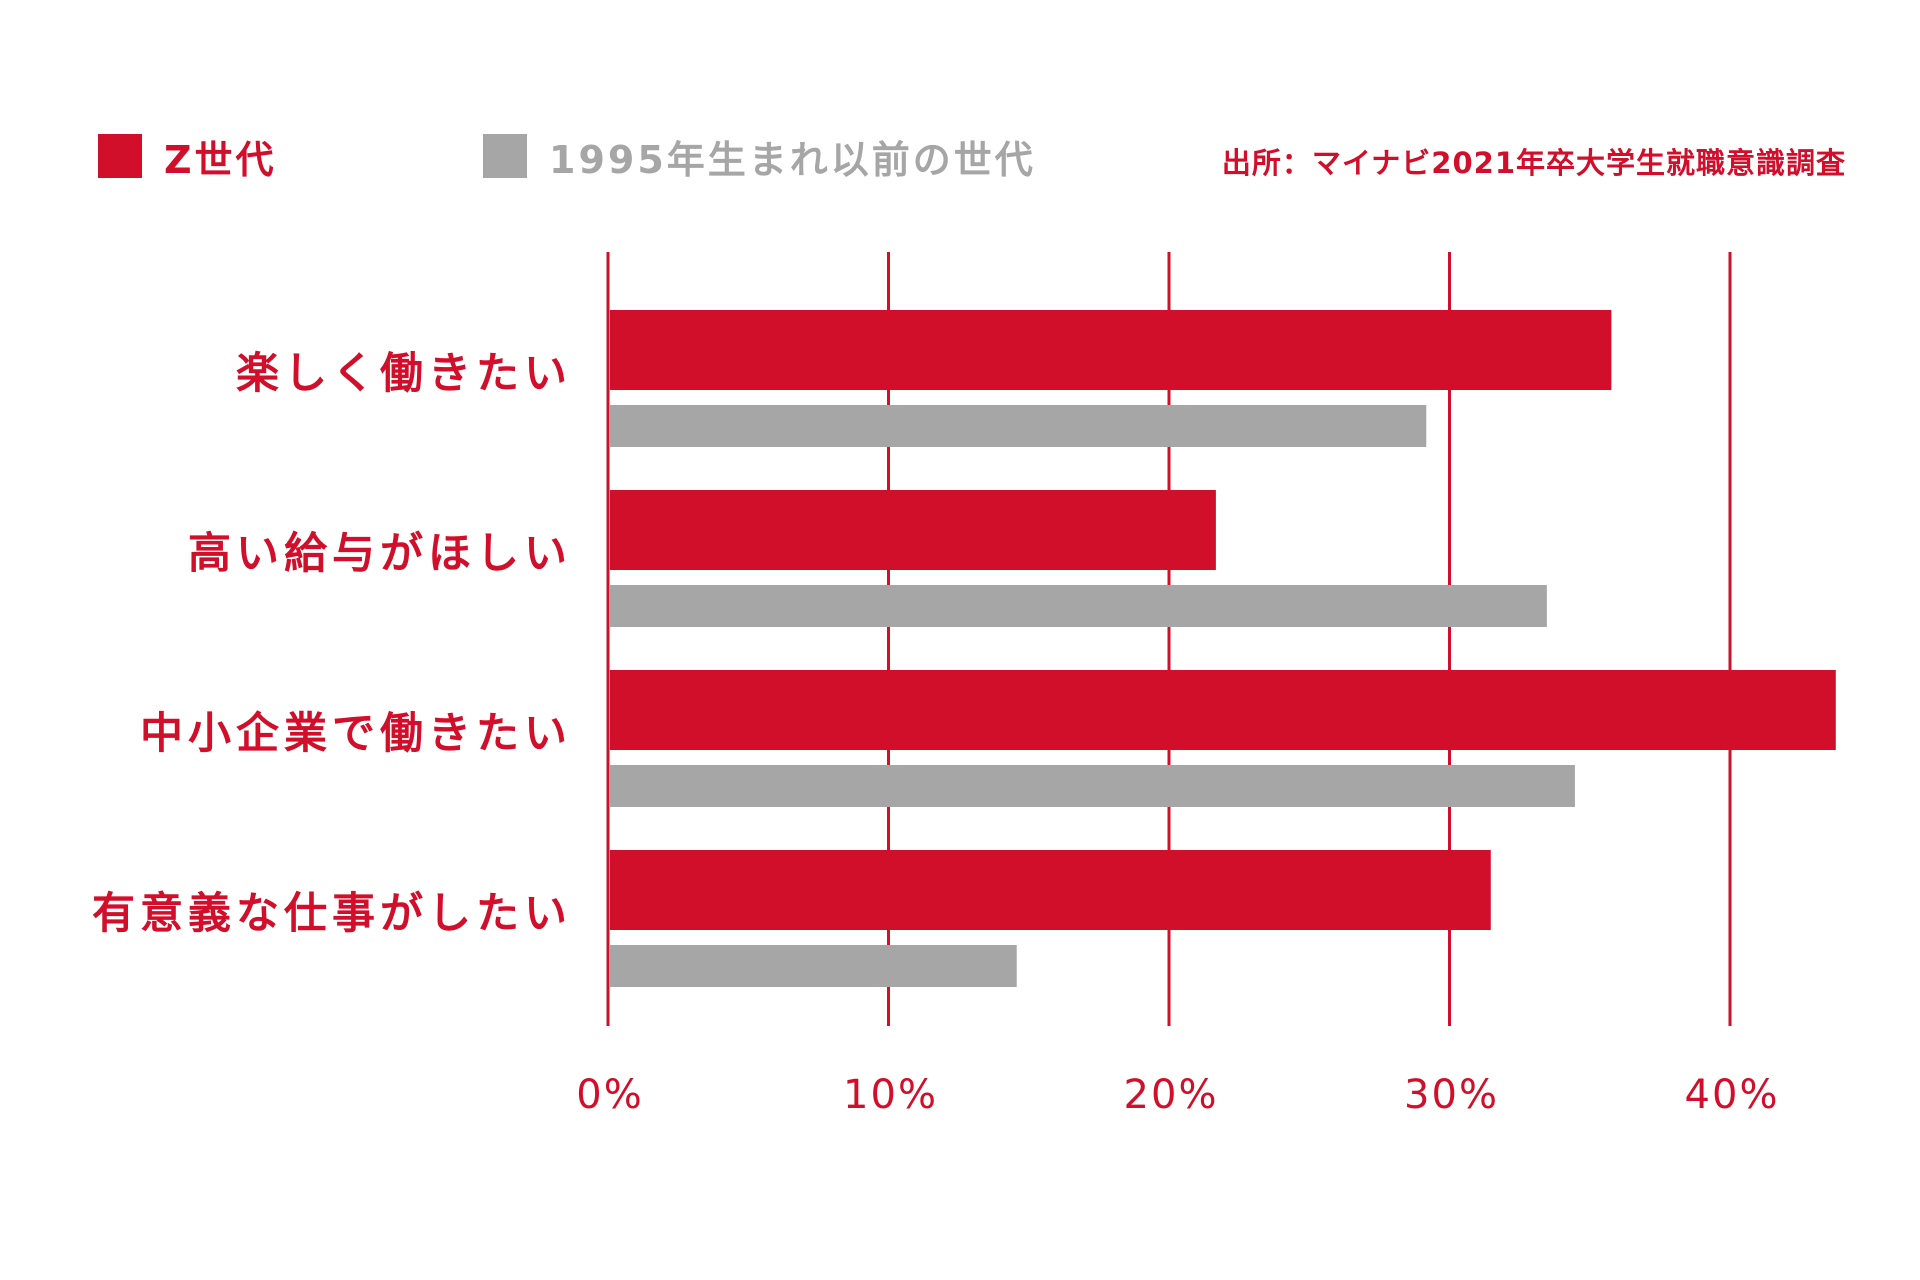 This screenshot has height=1280, width=1920. Describe the element at coordinates (404, 374) in the screenshot. I see `category-label-1: 楽しく働きたい` at that location.